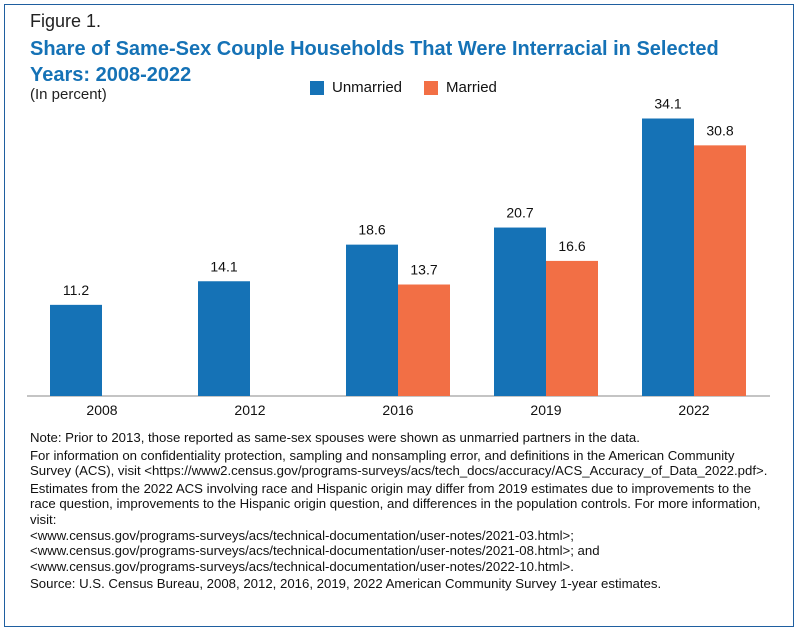  I want to click on bar-unmarried-2019, so click(520, 311).